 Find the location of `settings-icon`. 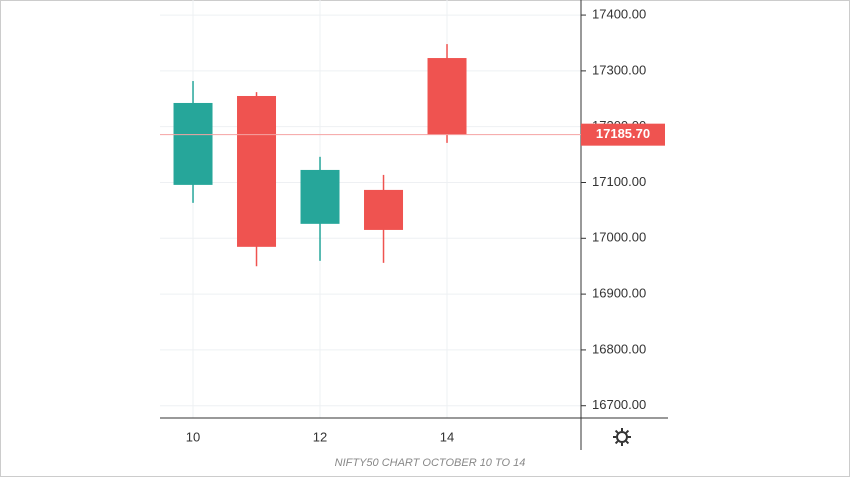

settings-icon is located at coordinates (622, 437).